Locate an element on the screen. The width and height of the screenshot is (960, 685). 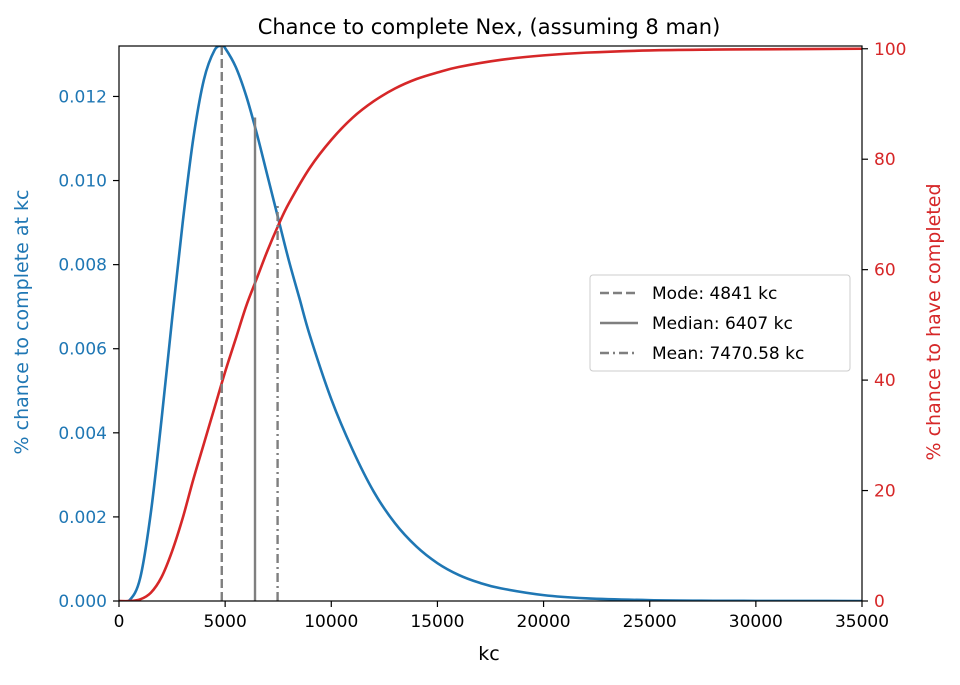
y-right-tick-label: 40 is located at coordinates (885, 381).